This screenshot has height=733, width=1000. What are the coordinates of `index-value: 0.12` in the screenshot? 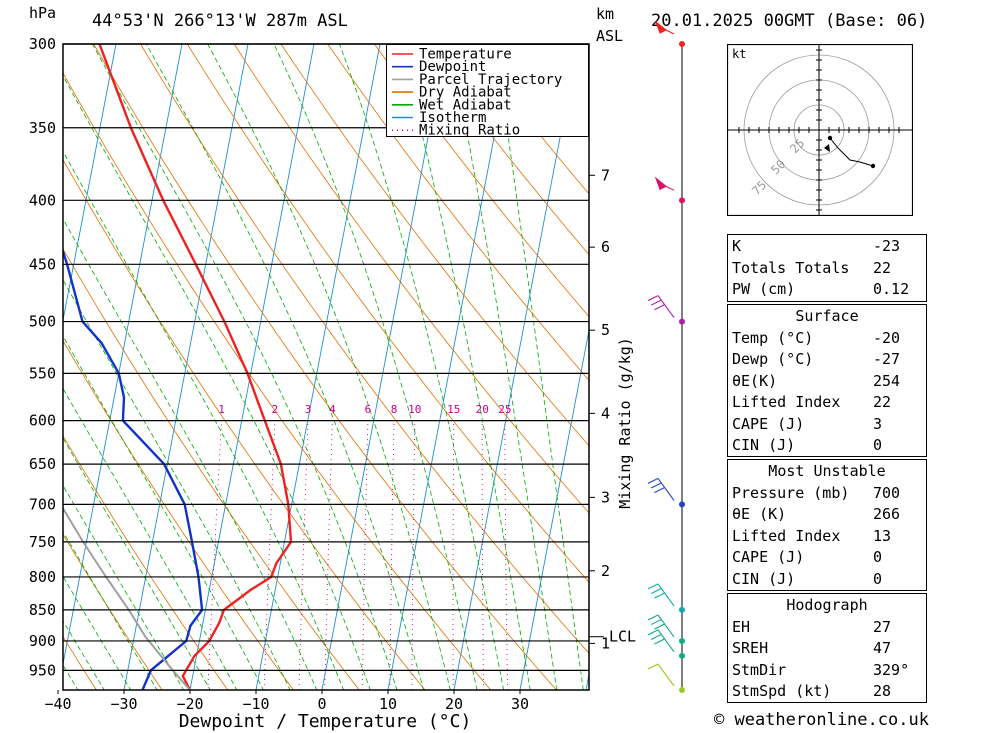 It's located at (891, 289).